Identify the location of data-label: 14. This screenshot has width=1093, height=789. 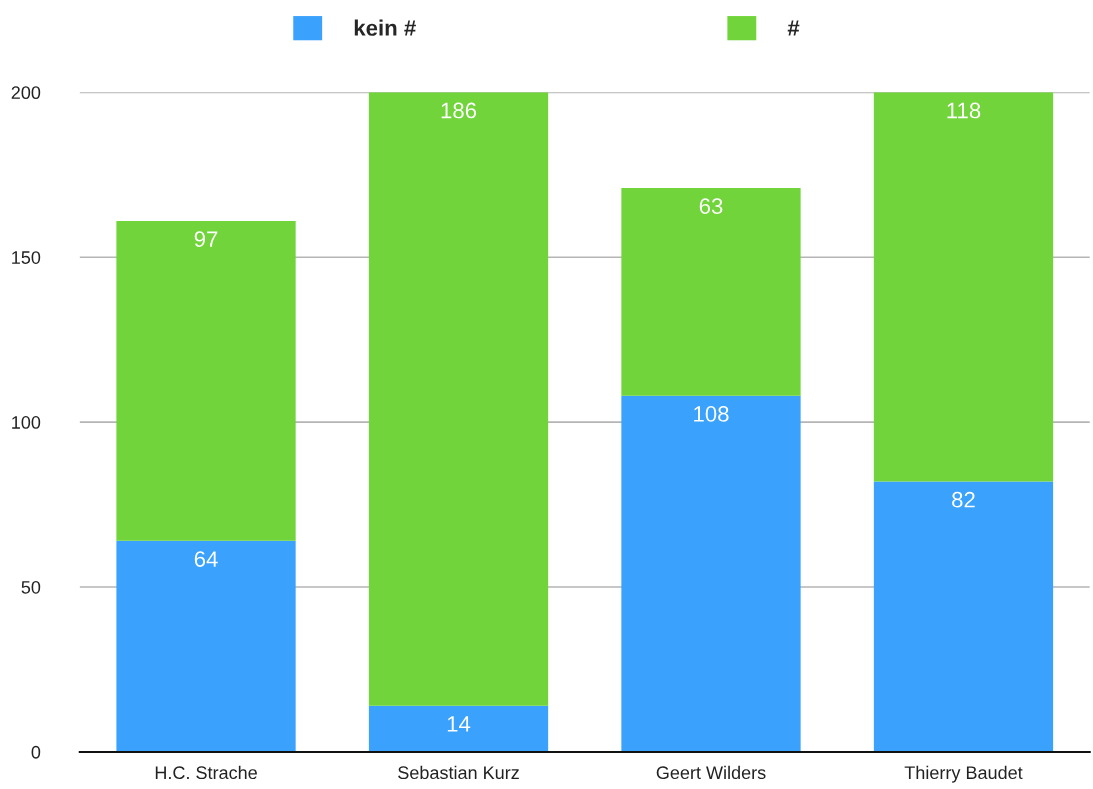
(459, 724).